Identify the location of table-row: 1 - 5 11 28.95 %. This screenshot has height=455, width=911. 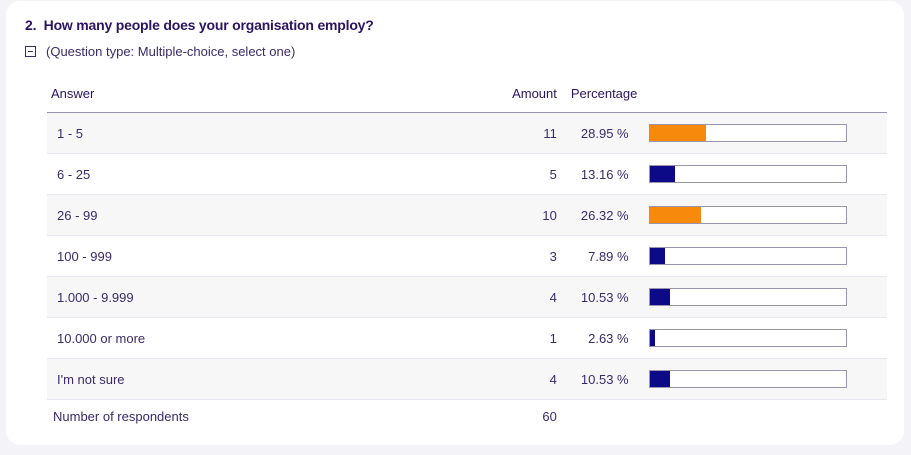
(467, 133).